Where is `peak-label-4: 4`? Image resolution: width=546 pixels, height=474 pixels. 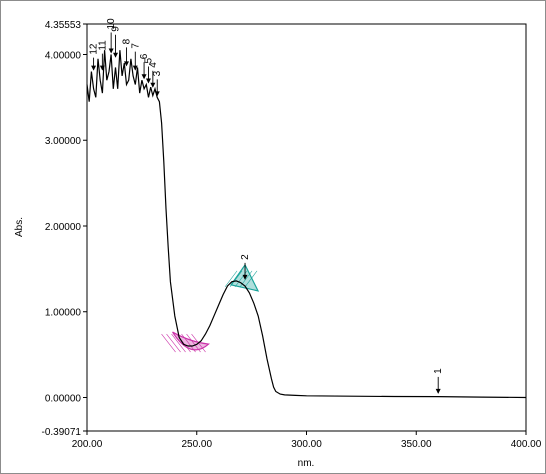
peak-label-4: 4 is located at coordinates (153, 65).